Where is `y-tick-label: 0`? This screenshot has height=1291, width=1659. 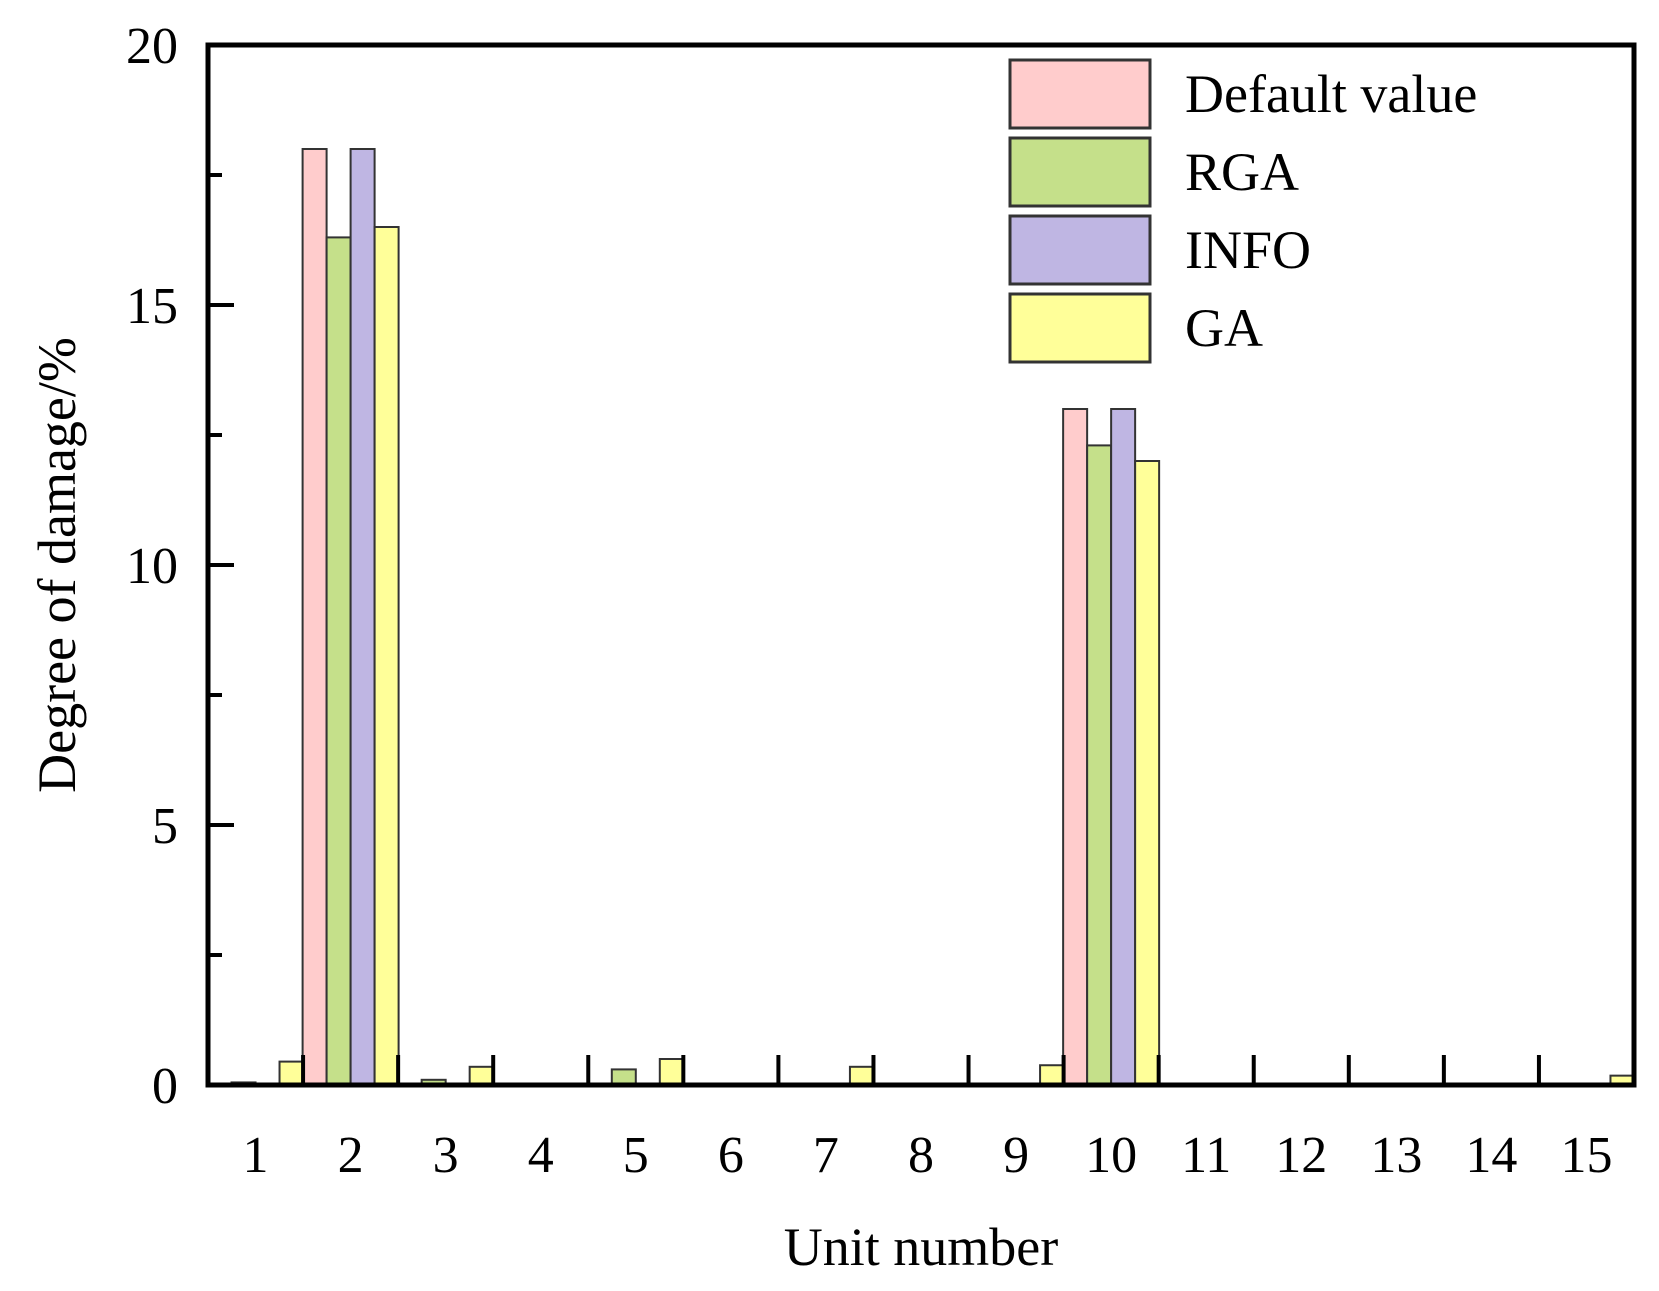 y-tick-label: 0 is located at coordinates (165, 1086).